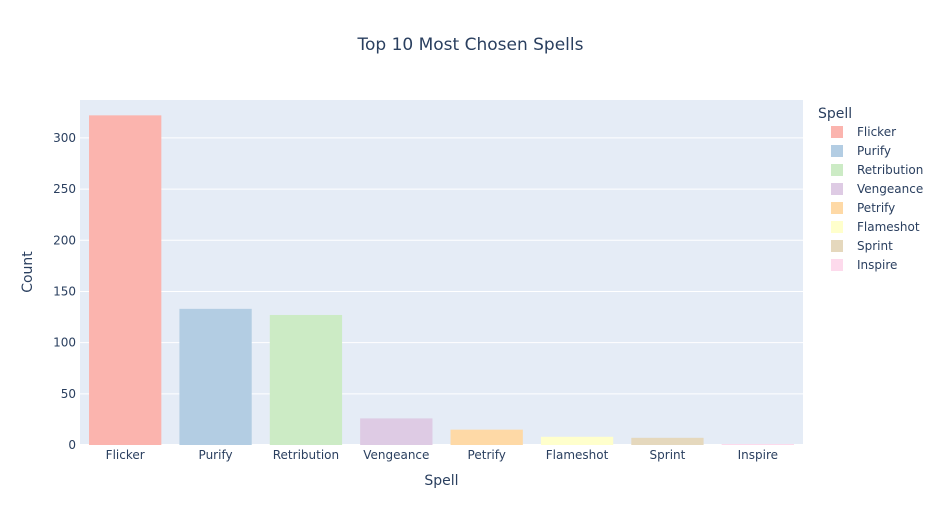  Describe the element at coordinates (577, 440) in the screenshot. I see `bar-flameshot` at that location.